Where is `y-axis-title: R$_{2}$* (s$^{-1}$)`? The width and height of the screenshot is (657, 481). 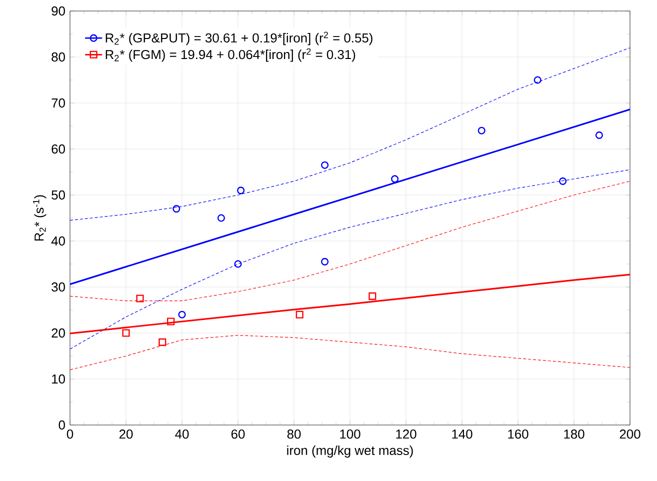 y-axis-title: R$_{2}$* (s$^{-1}$) is located at coordinates (39, 218).